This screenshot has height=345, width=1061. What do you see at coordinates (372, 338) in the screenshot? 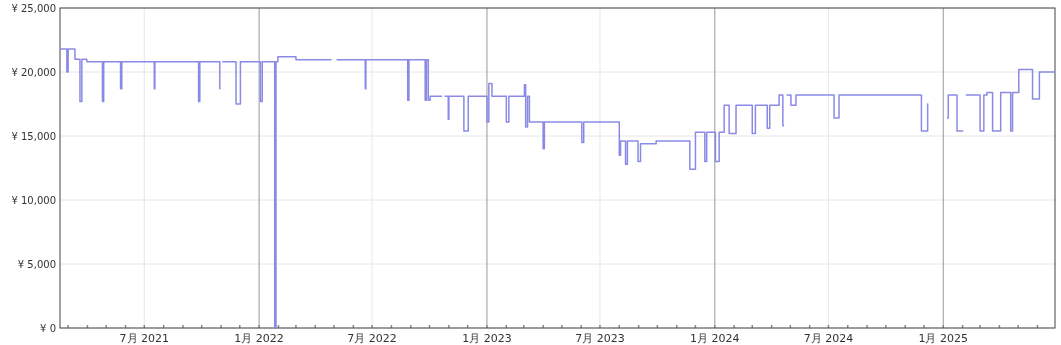
I see `x-tick-label: 7月 2022` at bounding box center [372, 338].